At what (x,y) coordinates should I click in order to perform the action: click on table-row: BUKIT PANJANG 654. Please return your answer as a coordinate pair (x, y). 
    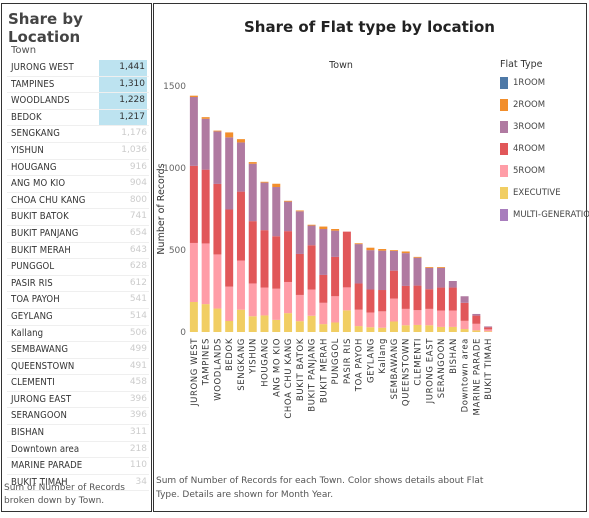
    Looking at the image, I should click on (78, 234).